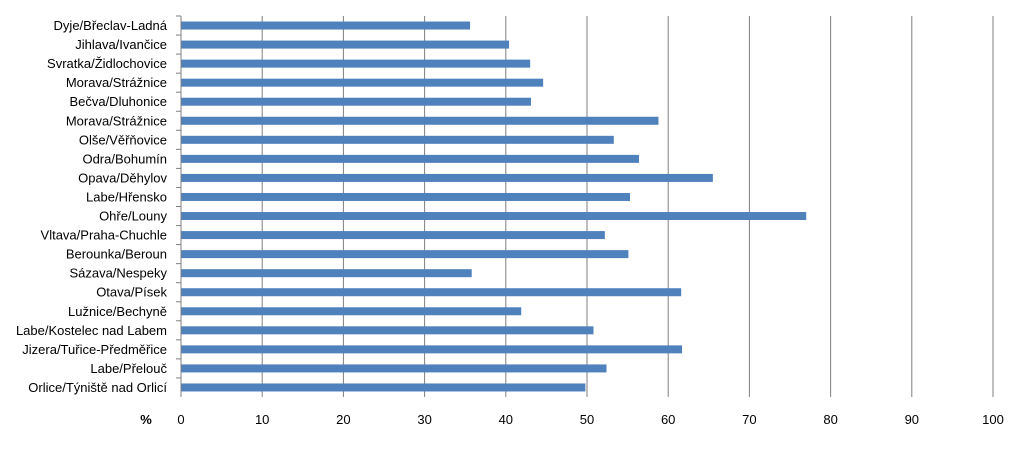 The image size is (1024, 468). What do you see at coordinates (121, 44) in the screenshot?
I see `category-label: Jihlava/Ivančice` at bounding box center [121, 44].